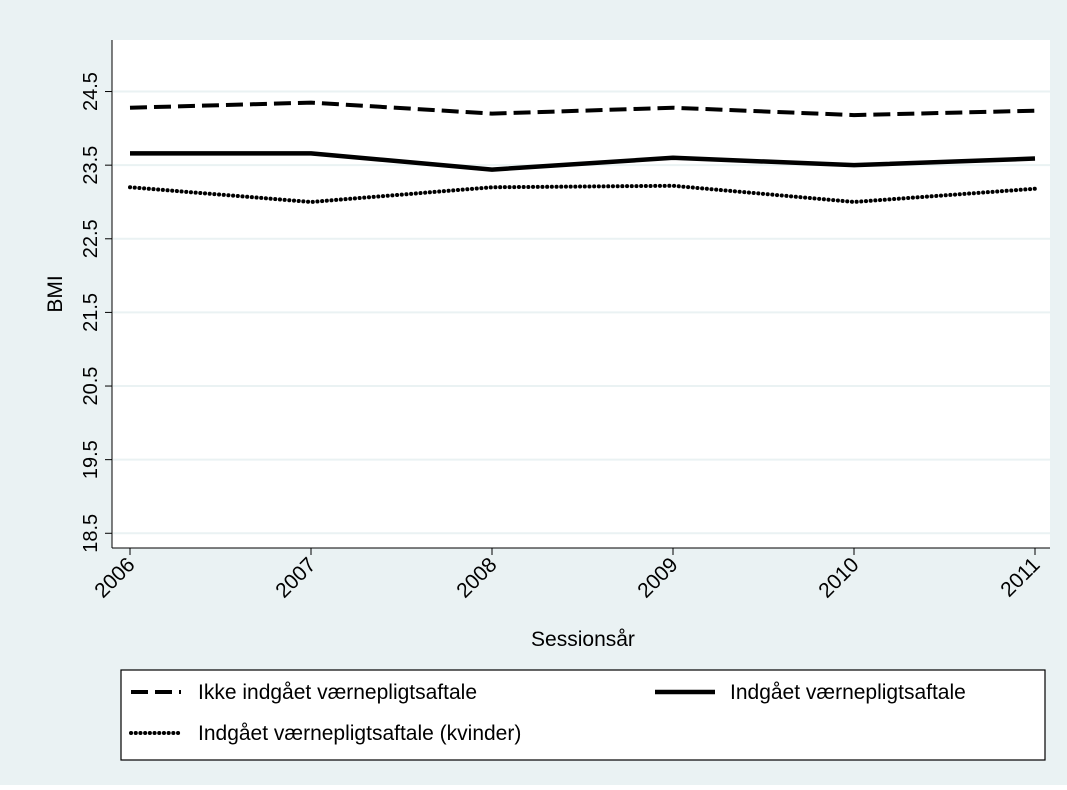 This screenshot has width=1067, height=790. Describe the element at coordinates (91, 386) in the screenshot. I see `y-tick-label: 20.5` at that location.